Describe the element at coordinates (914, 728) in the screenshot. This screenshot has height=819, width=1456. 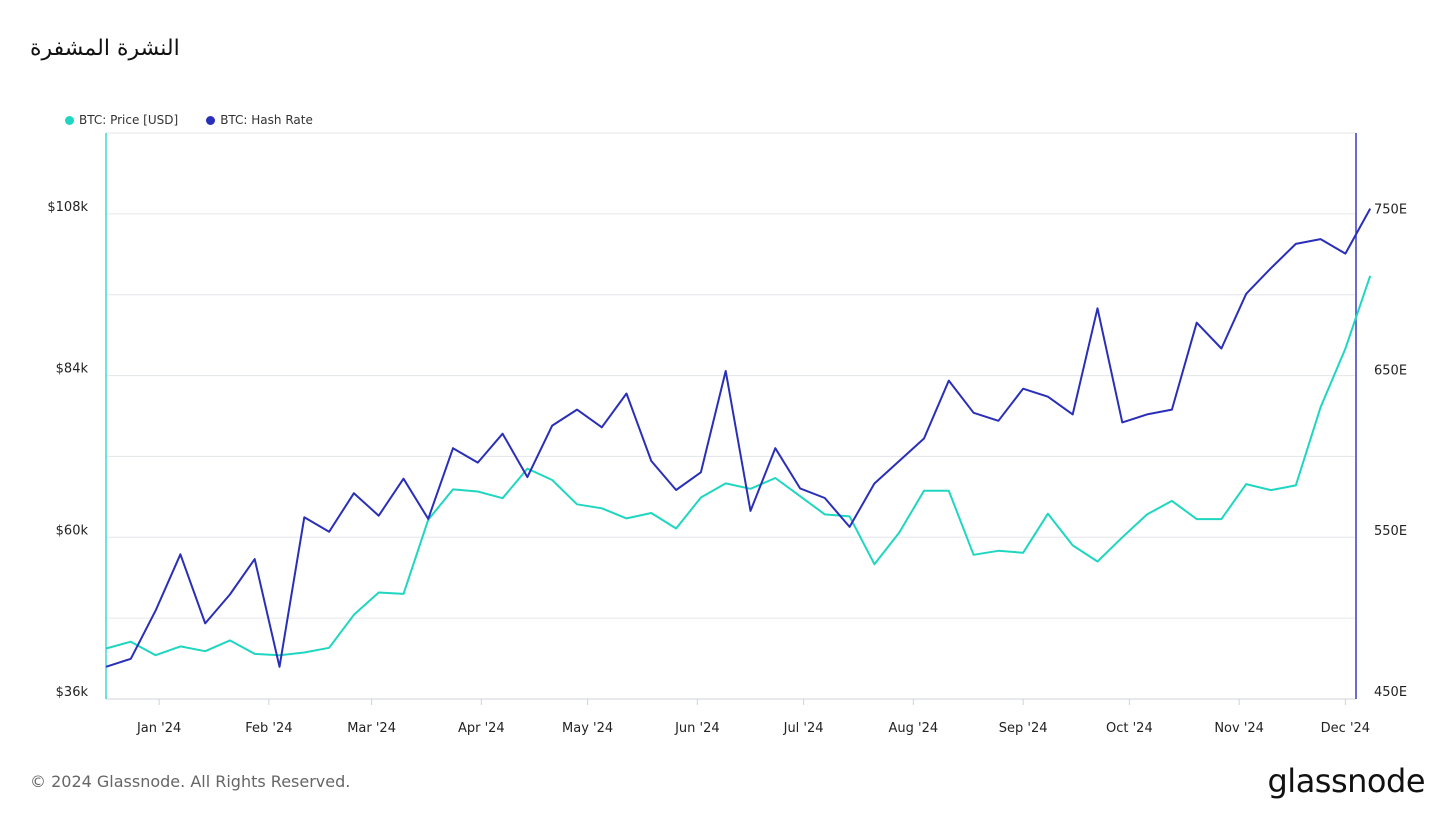
I see `x-tick-label: Aug '24` at that location.